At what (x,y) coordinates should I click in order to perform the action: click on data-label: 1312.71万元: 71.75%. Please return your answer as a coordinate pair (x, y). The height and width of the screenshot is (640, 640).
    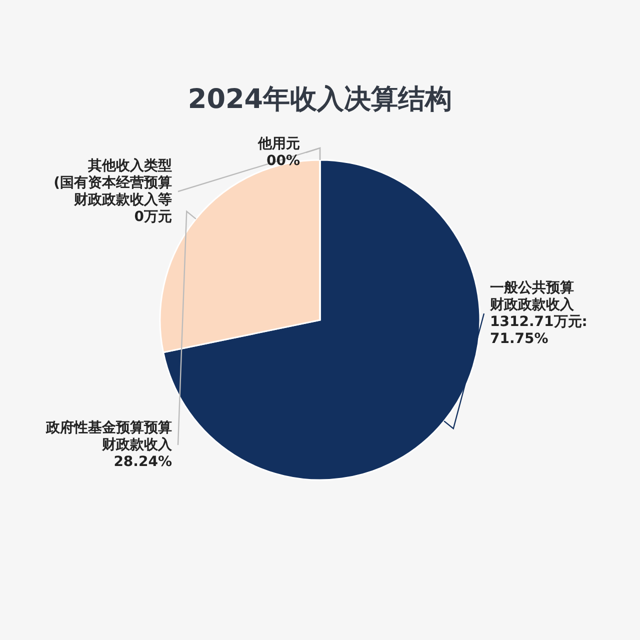
    Looking at the image, I should click on (539, 330).